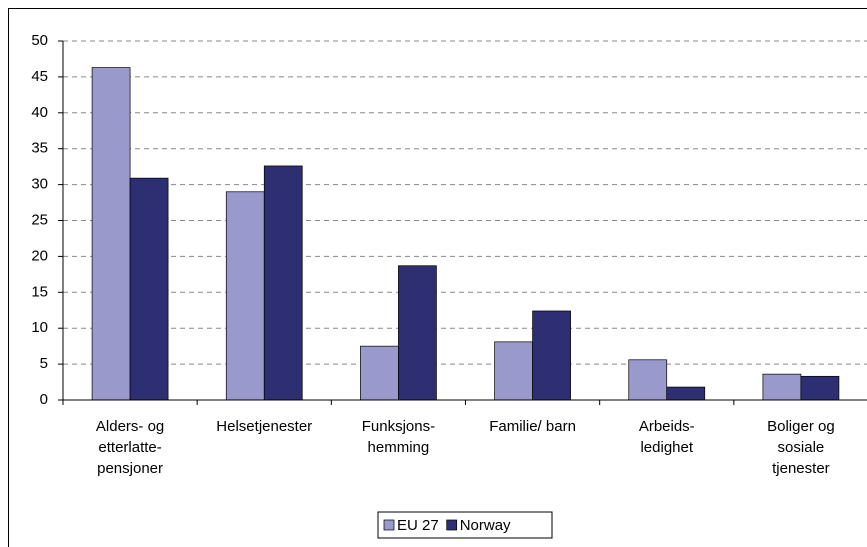 The image size is (867, 547). I want to click on y-tick-label: 35, so click(39, 148).